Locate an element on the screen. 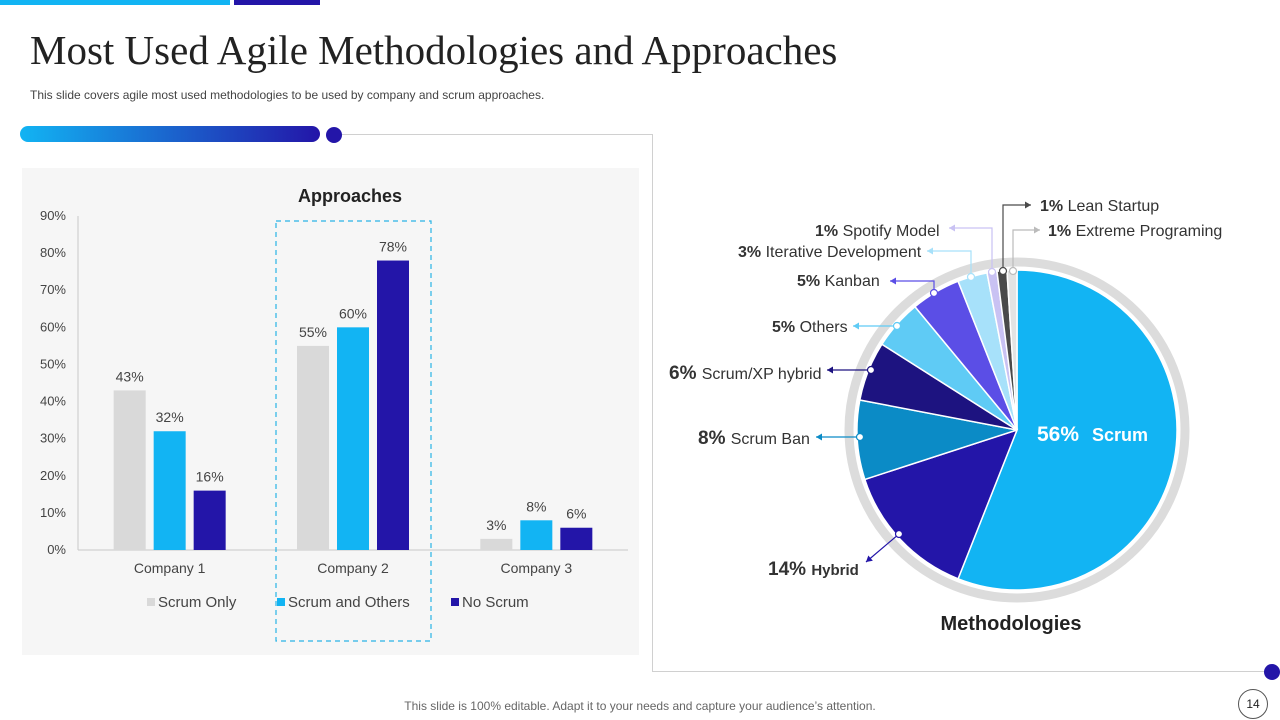  y-tick-label: 30% is located at coordinates (53, 438).